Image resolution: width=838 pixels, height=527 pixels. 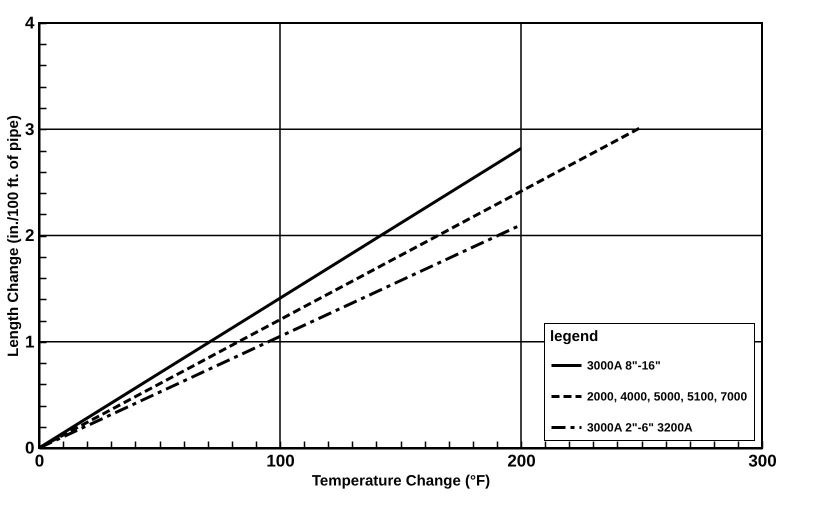 What do you see at coordinates (280, 461) in the screenshot?
I see `x-tick-label: 100` at bounding box center [280, 461].